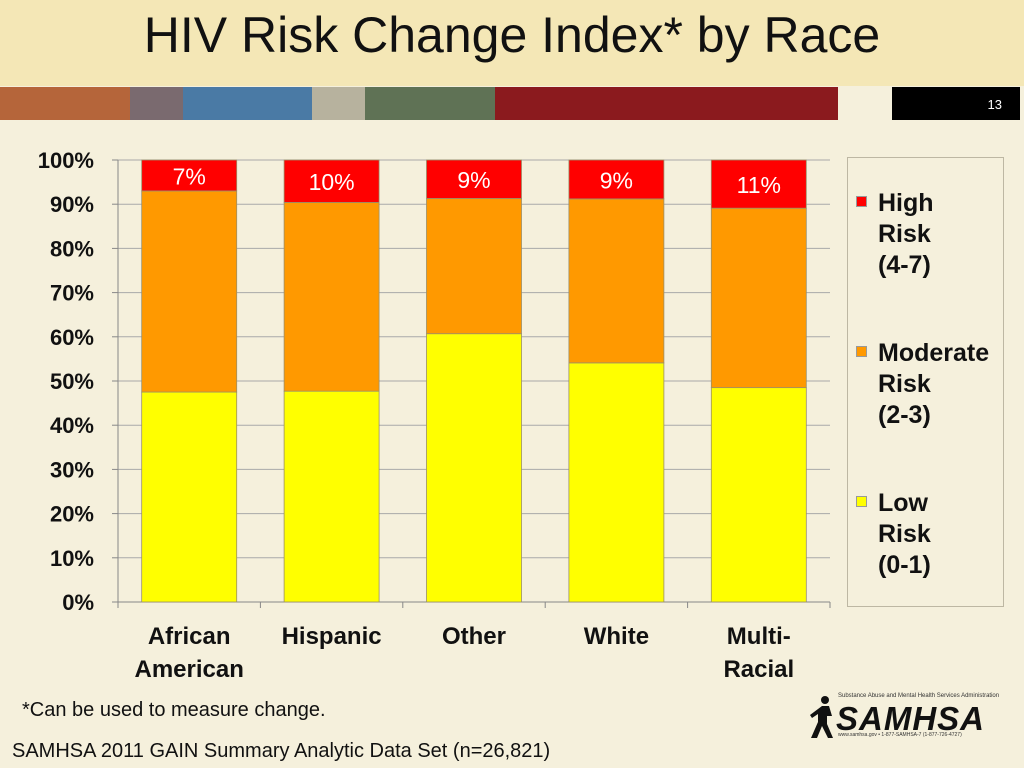  I want to click on y-tick-label: 70%, so click(72, 293).